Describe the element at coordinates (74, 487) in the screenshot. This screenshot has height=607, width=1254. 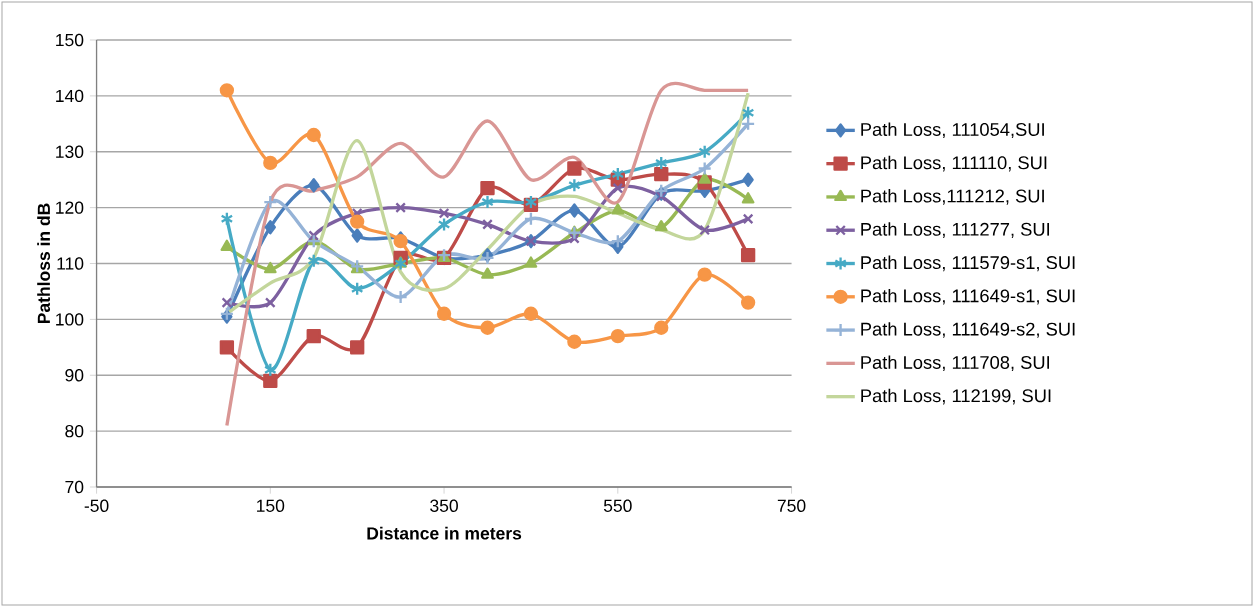
I see `y-tick-label: 70` at that location.